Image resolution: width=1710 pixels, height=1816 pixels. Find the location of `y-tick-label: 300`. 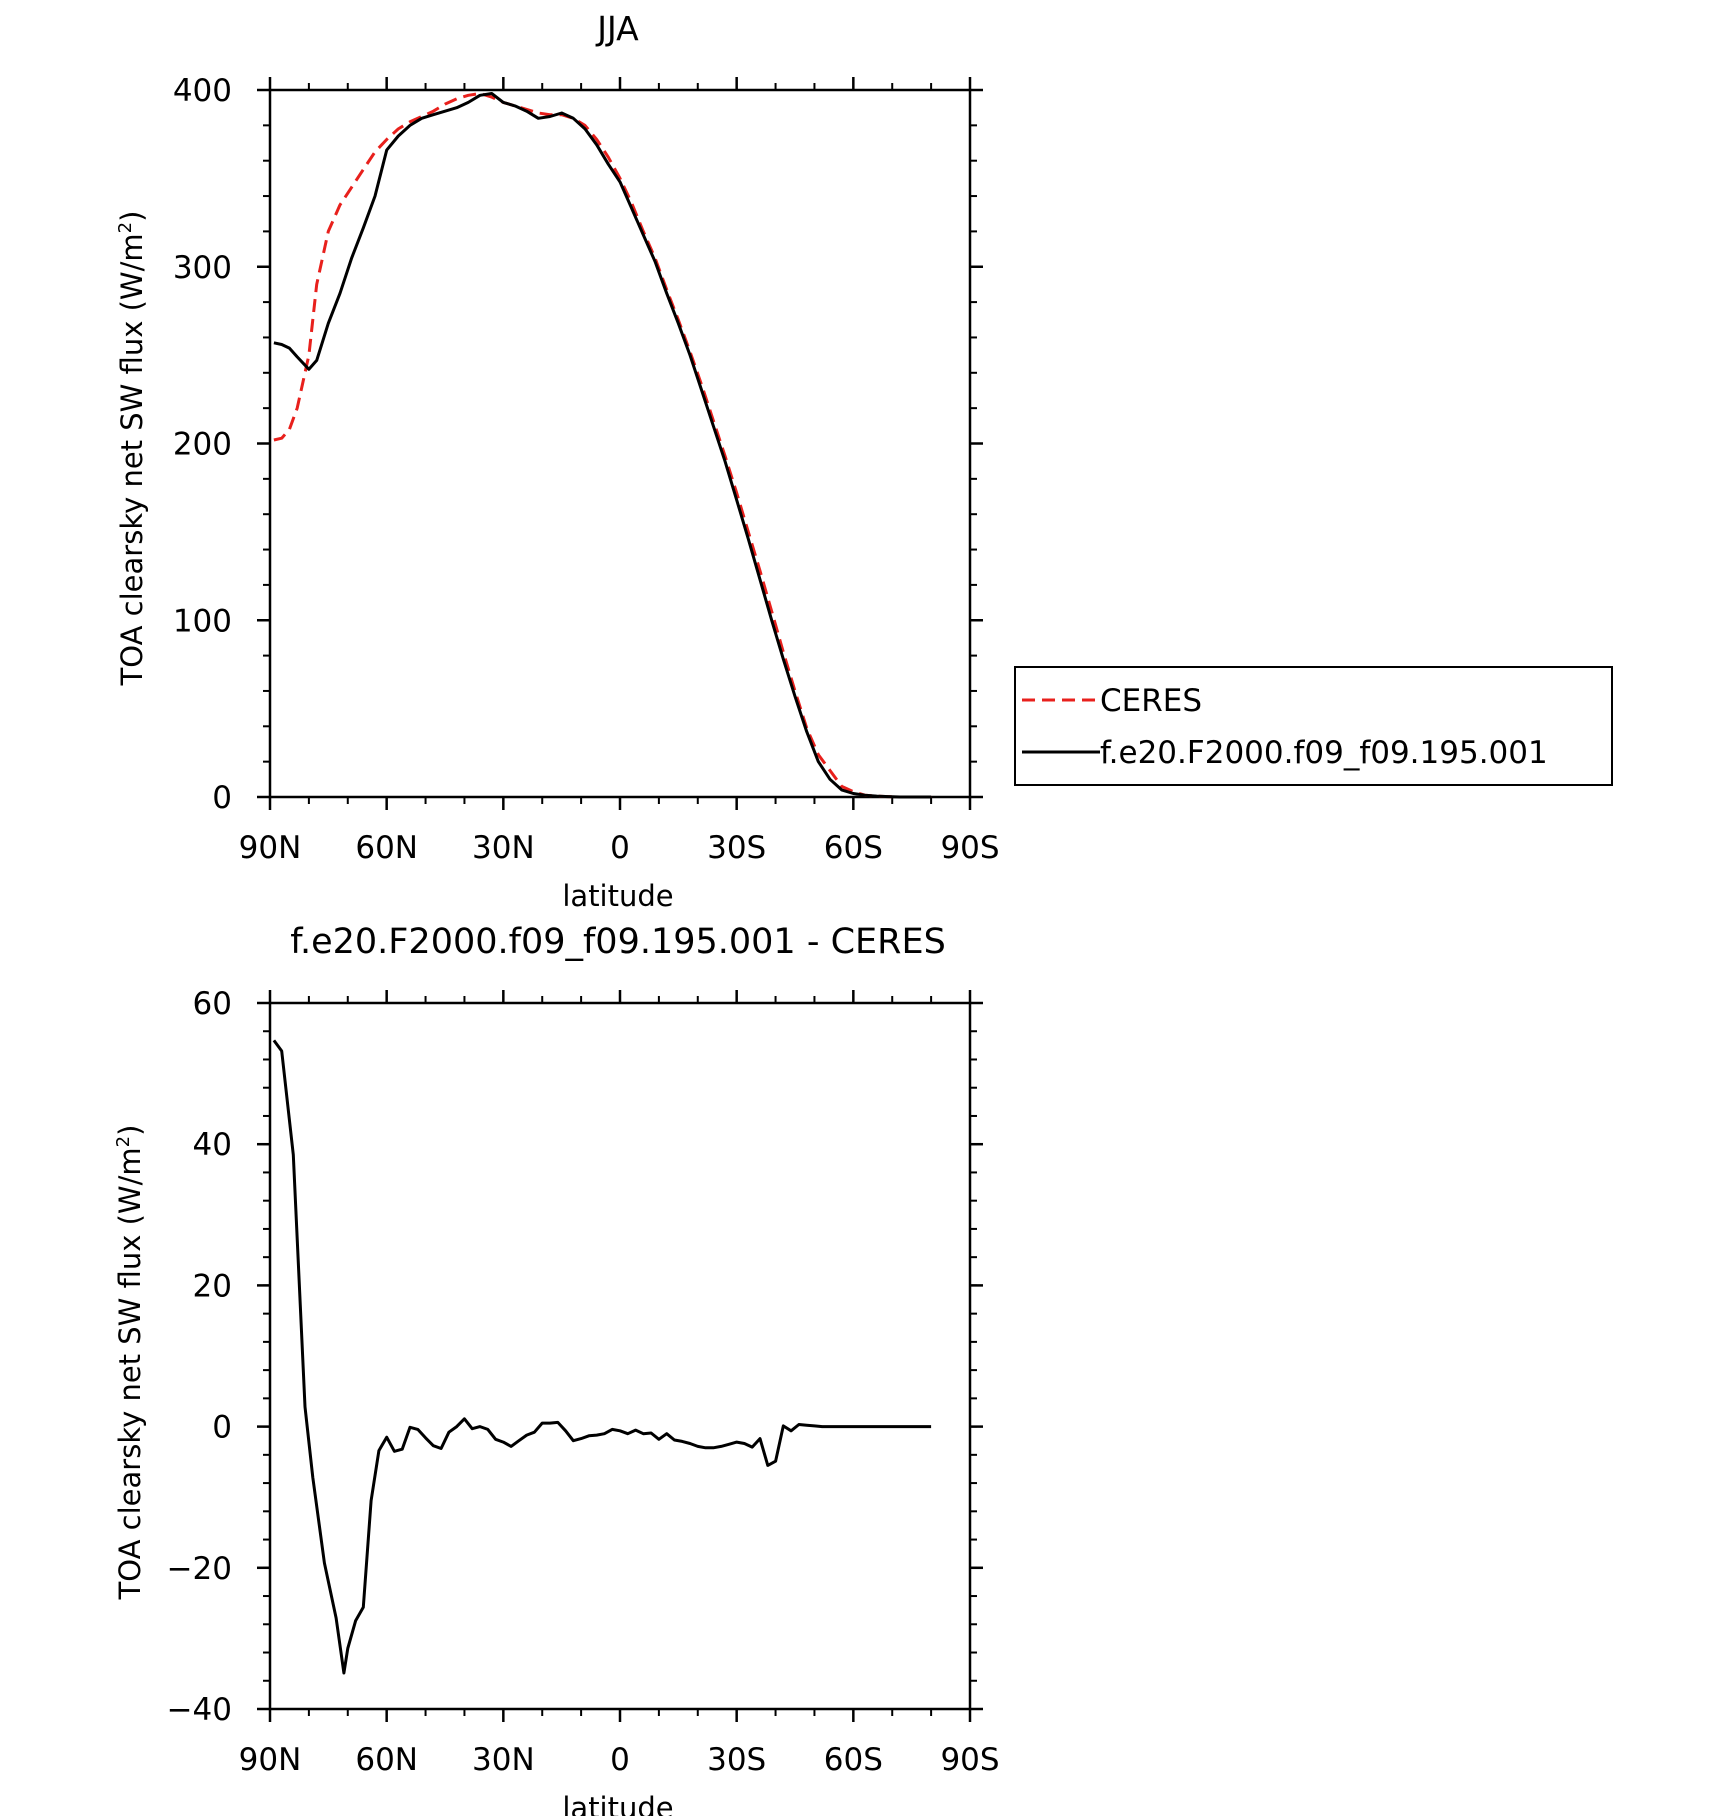

y-tick-label: 300 is located at coordinates (202, 268).